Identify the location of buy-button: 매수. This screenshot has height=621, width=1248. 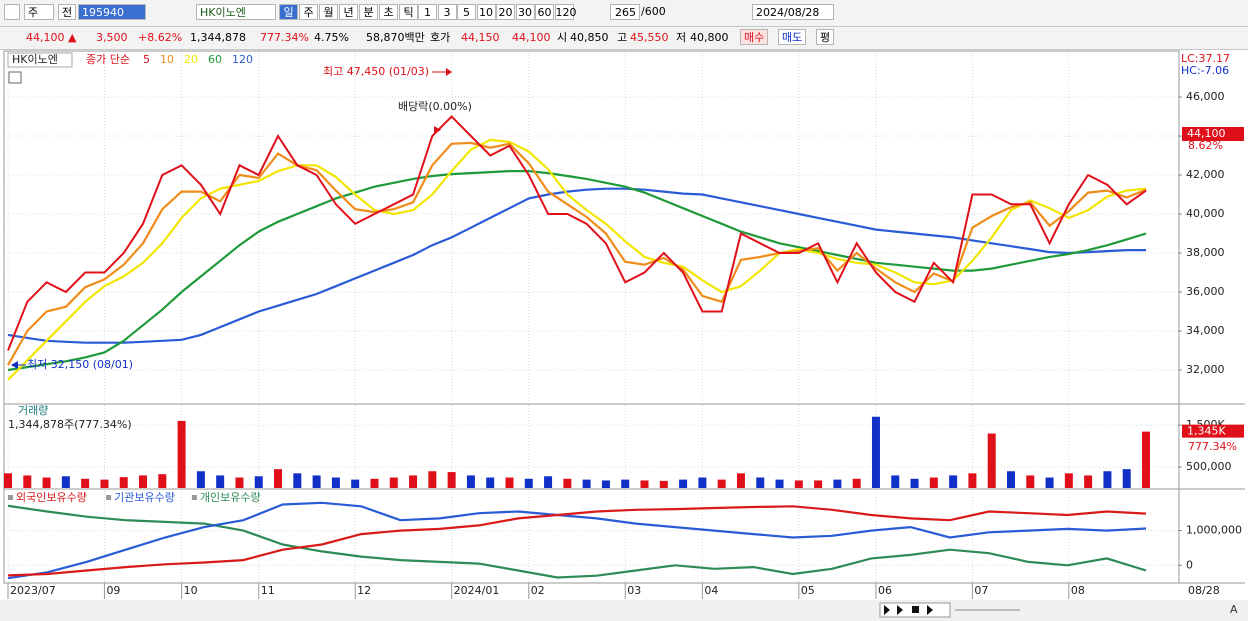
(754, 37).